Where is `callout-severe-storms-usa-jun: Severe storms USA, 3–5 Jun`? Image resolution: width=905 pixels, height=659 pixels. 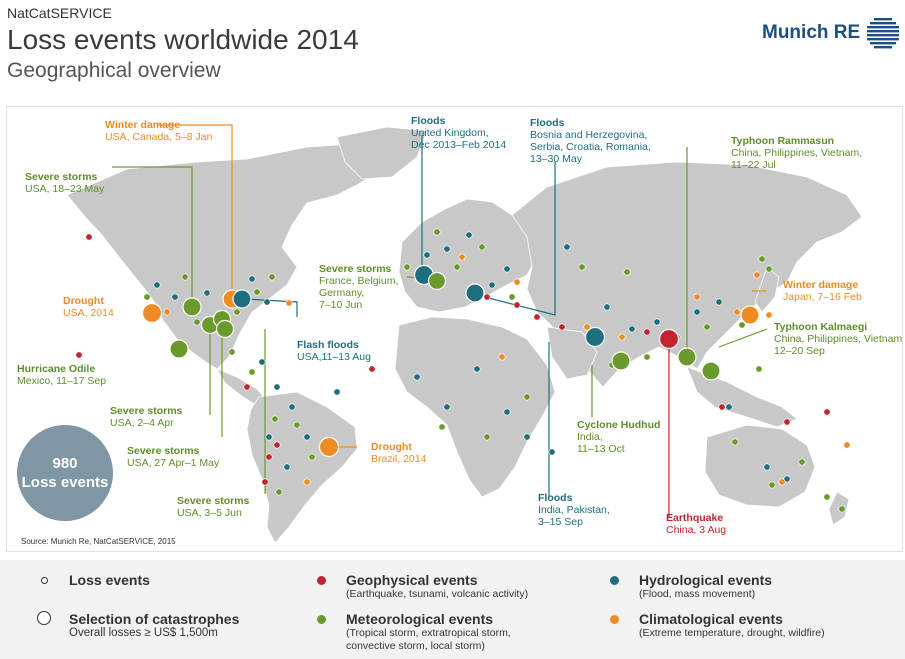
callout-severe-storms-usa-jun: Severe storms USA, 3–5 Jun is located at coordinates (213, 507).